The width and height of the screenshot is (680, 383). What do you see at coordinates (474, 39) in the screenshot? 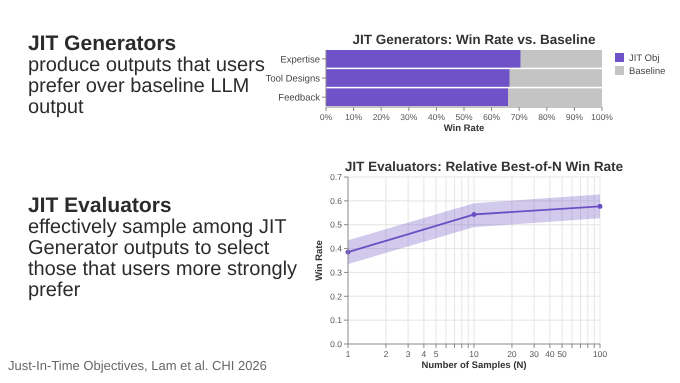
I see `chart-title: JIT Generators: Win Rate vs. Baseline` at bounding box center [474, 39].